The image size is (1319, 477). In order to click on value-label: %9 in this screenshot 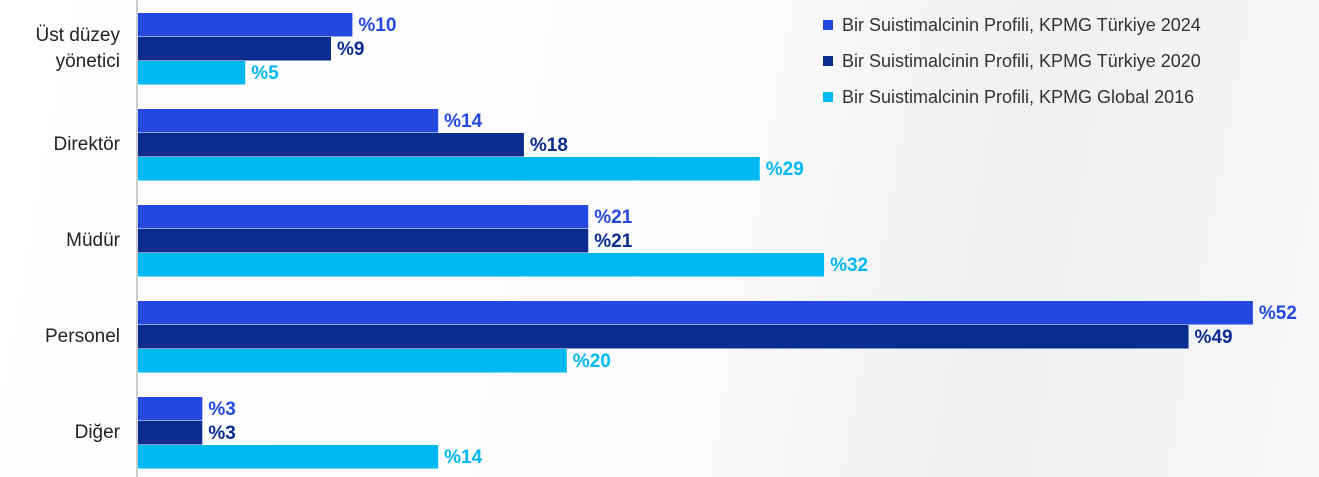, I will do `click(350, 49)`.